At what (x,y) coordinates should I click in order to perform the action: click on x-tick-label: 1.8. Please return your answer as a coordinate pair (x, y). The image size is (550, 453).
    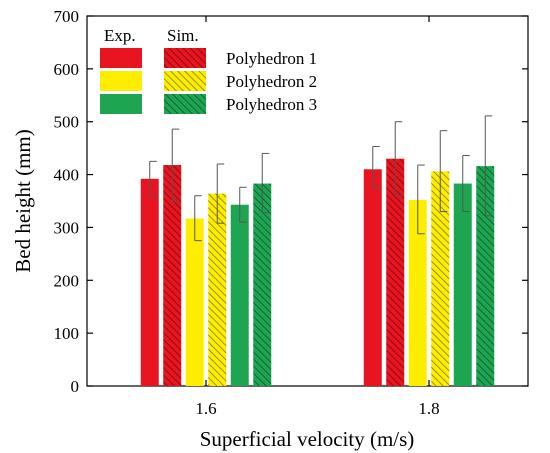
    Looking at the image, I should click on (428, 408).